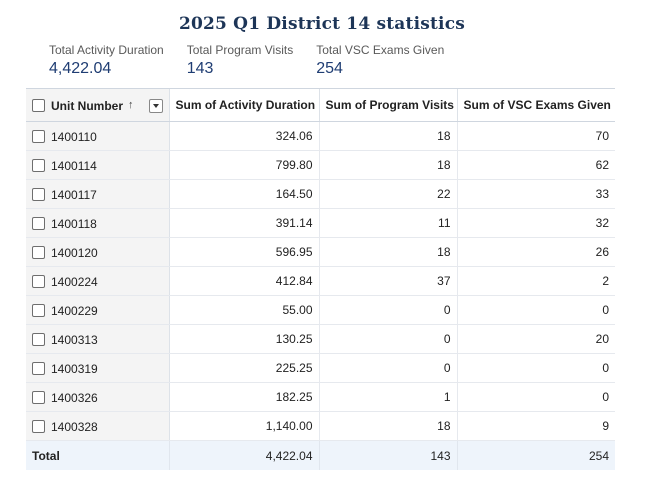  I want to click on vsc-exams-cell: 33, so click(536, 194).